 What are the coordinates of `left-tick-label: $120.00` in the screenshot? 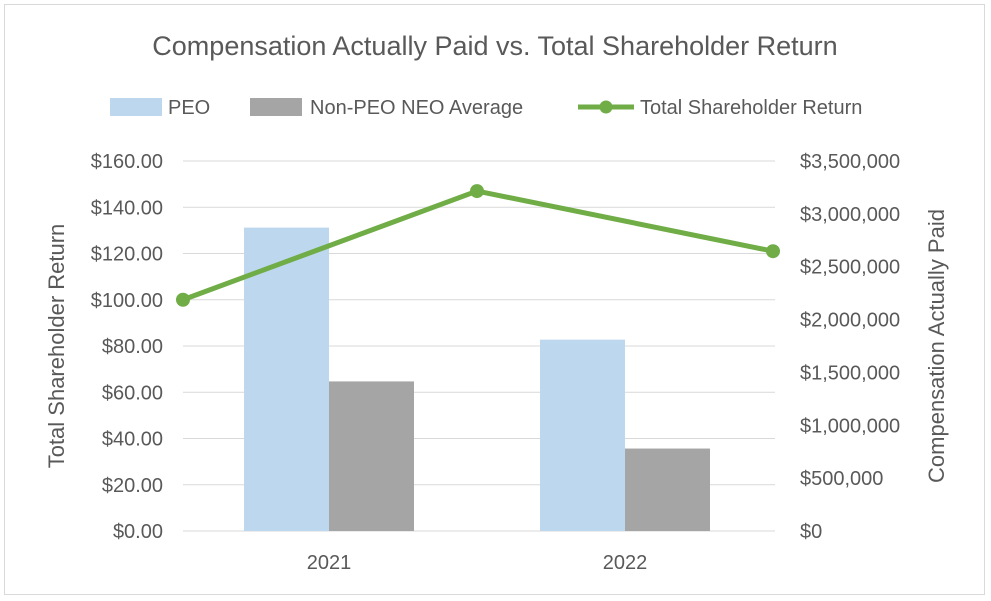 It's located at (127, 255).